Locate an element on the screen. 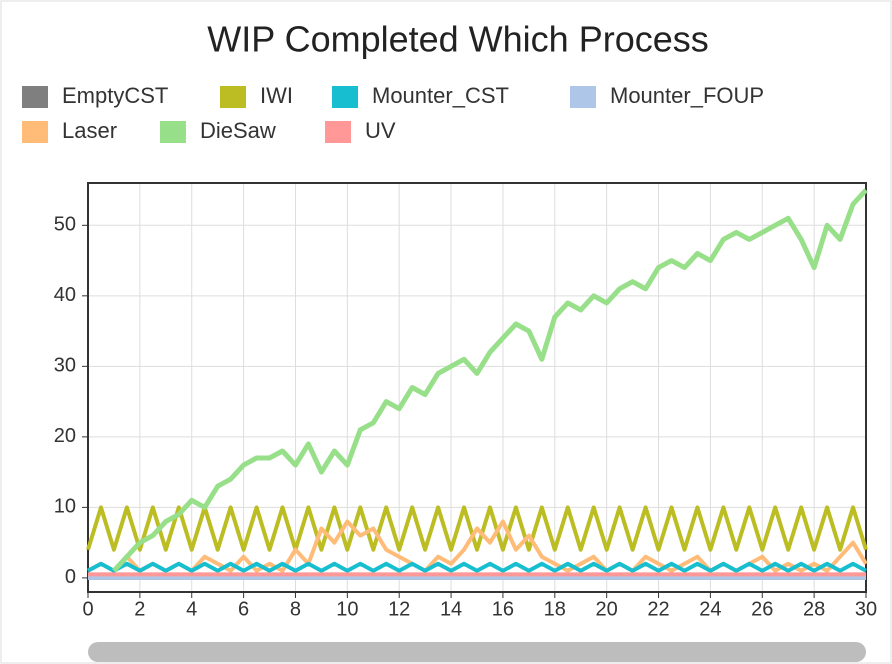 Image resolution: width=892 pixels, height=664 pixels. legend-label: IWI is located at coordinates (276, 95).